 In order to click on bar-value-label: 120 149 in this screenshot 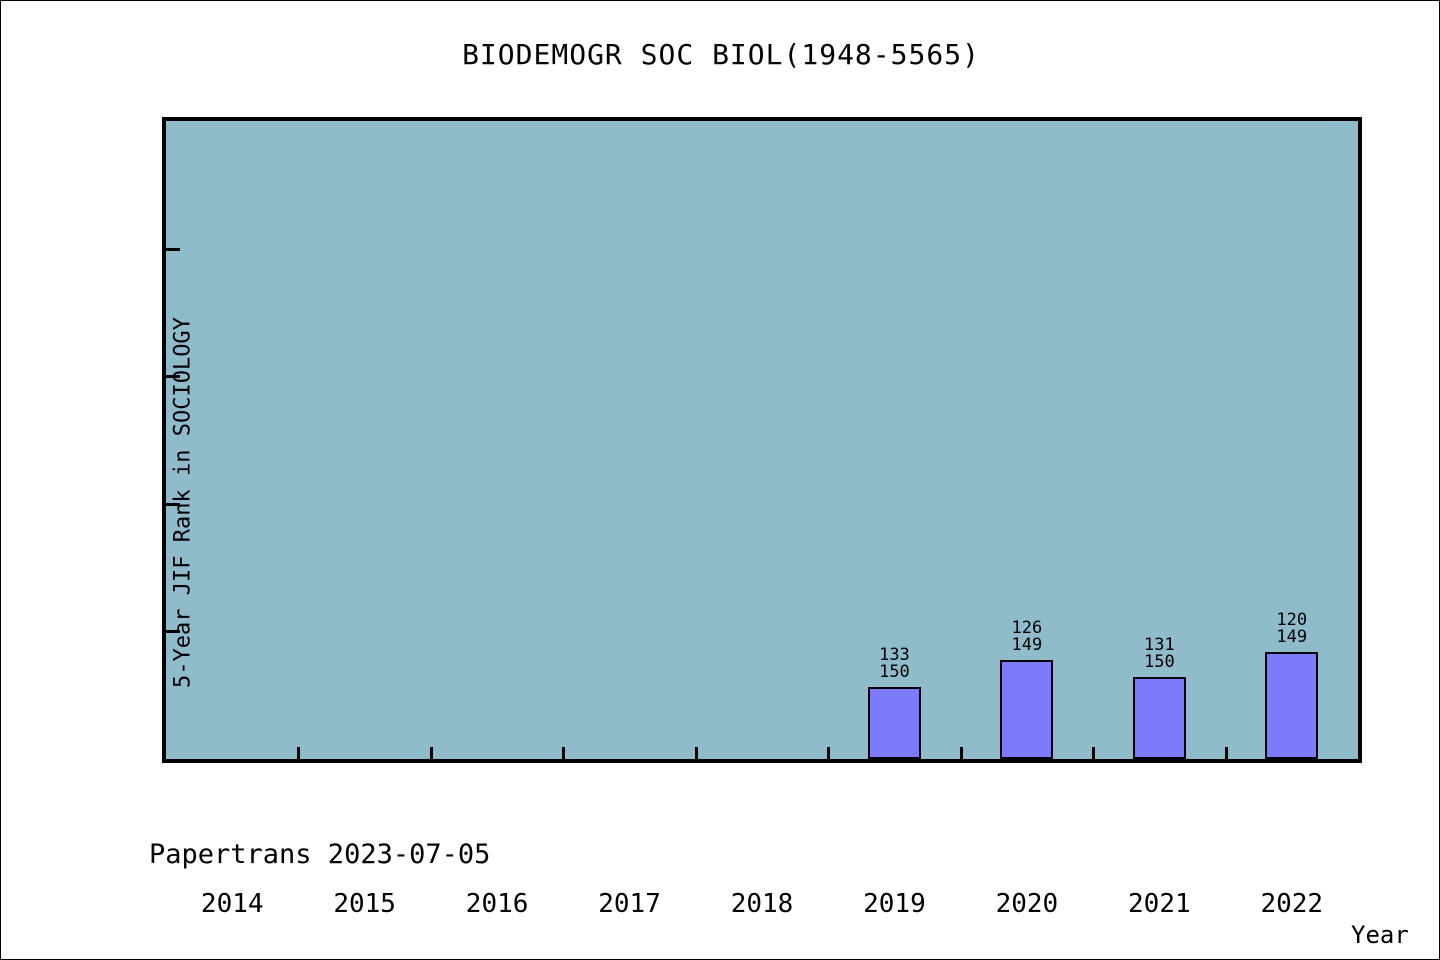, I will do `click(1292, 628)`.